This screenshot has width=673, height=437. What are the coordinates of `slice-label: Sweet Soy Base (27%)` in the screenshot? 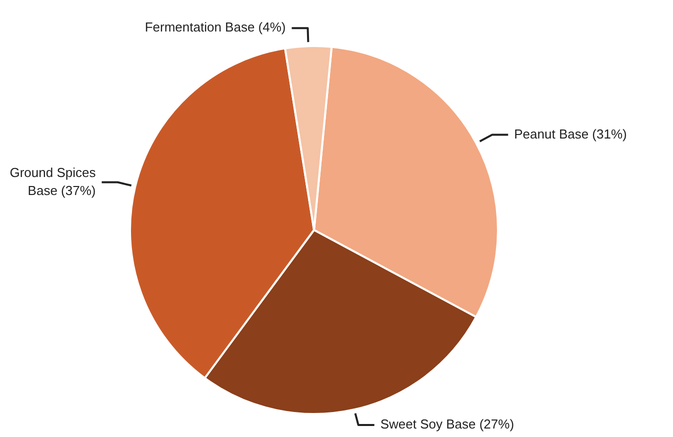 It's located at (447, 424).